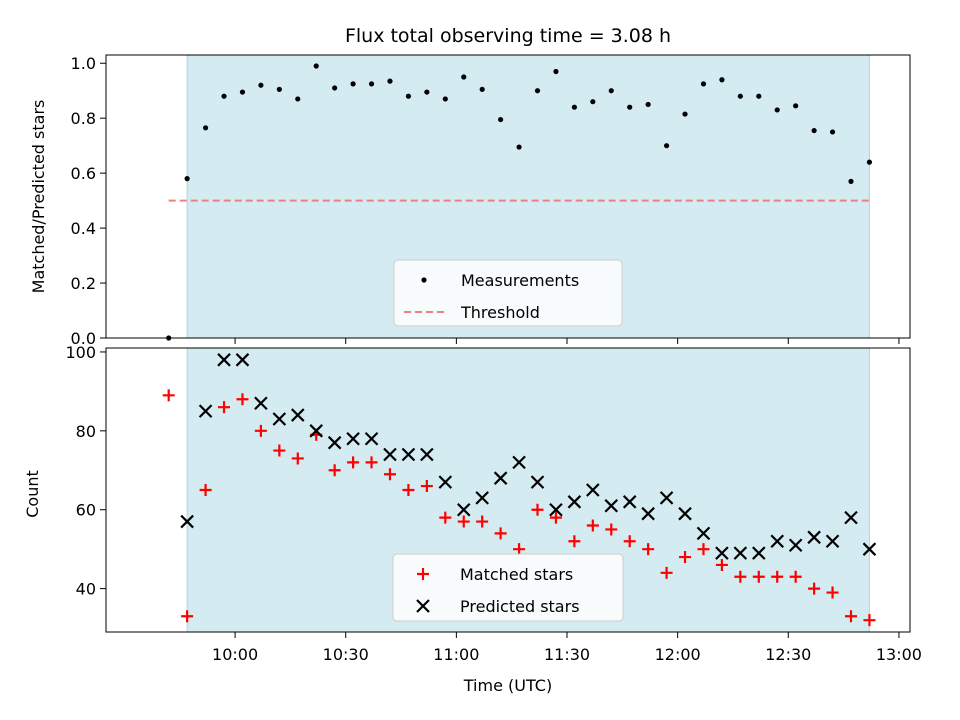 This screenshot has height=720, width=960. What do you see at coordinates (86, 589) in the screenshot?
I see `y-tick-label: 40` at bounding box center [86, 589].